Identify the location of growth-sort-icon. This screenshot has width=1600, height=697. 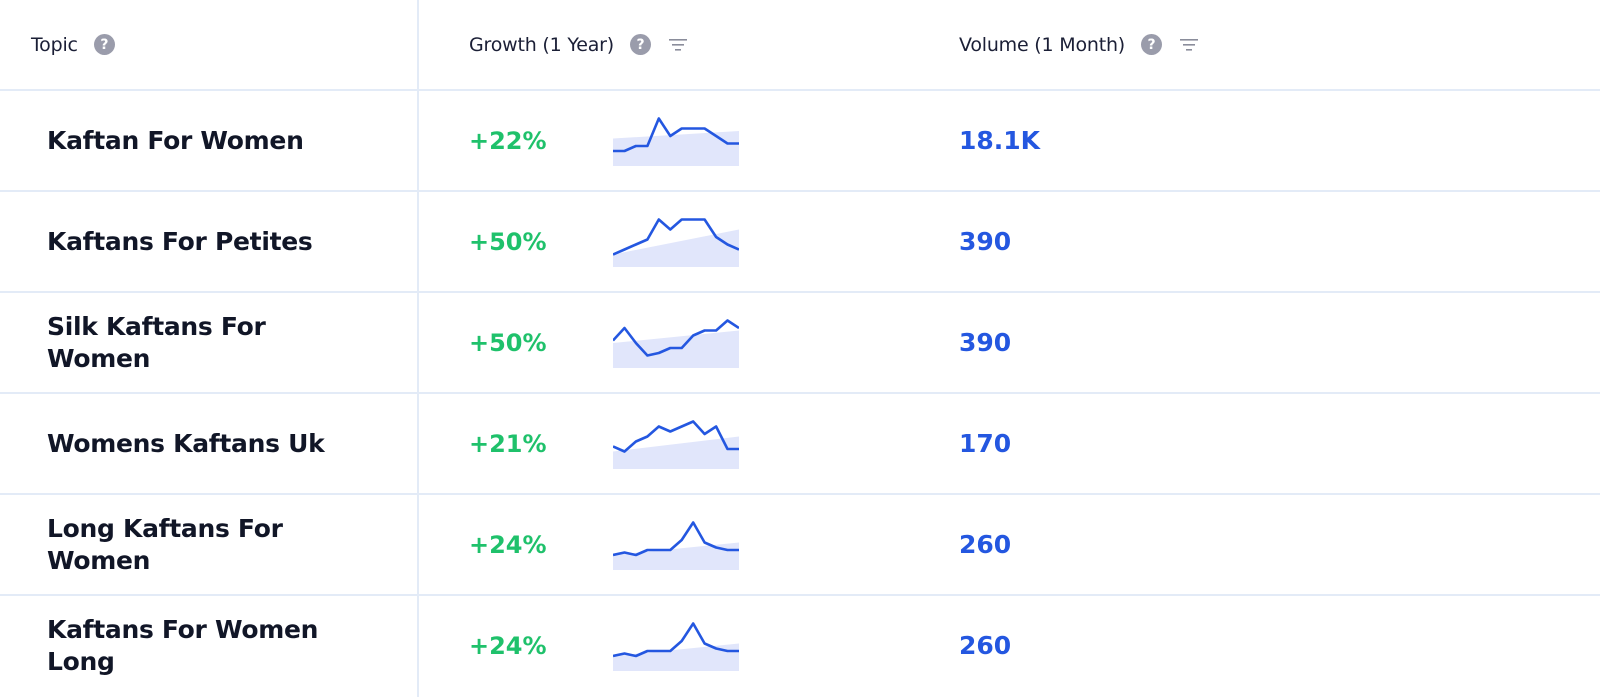
(678, 45).